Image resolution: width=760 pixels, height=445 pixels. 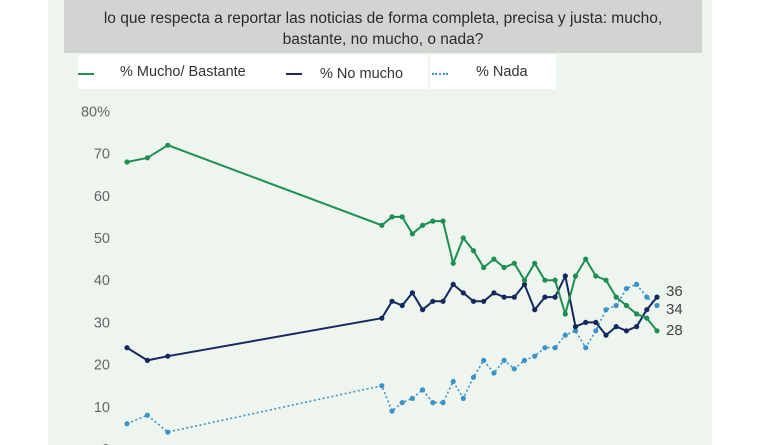 I want to click on legend-item-mucho-bastante: % Mucho/ Bastante, so click(x=181, y=72).